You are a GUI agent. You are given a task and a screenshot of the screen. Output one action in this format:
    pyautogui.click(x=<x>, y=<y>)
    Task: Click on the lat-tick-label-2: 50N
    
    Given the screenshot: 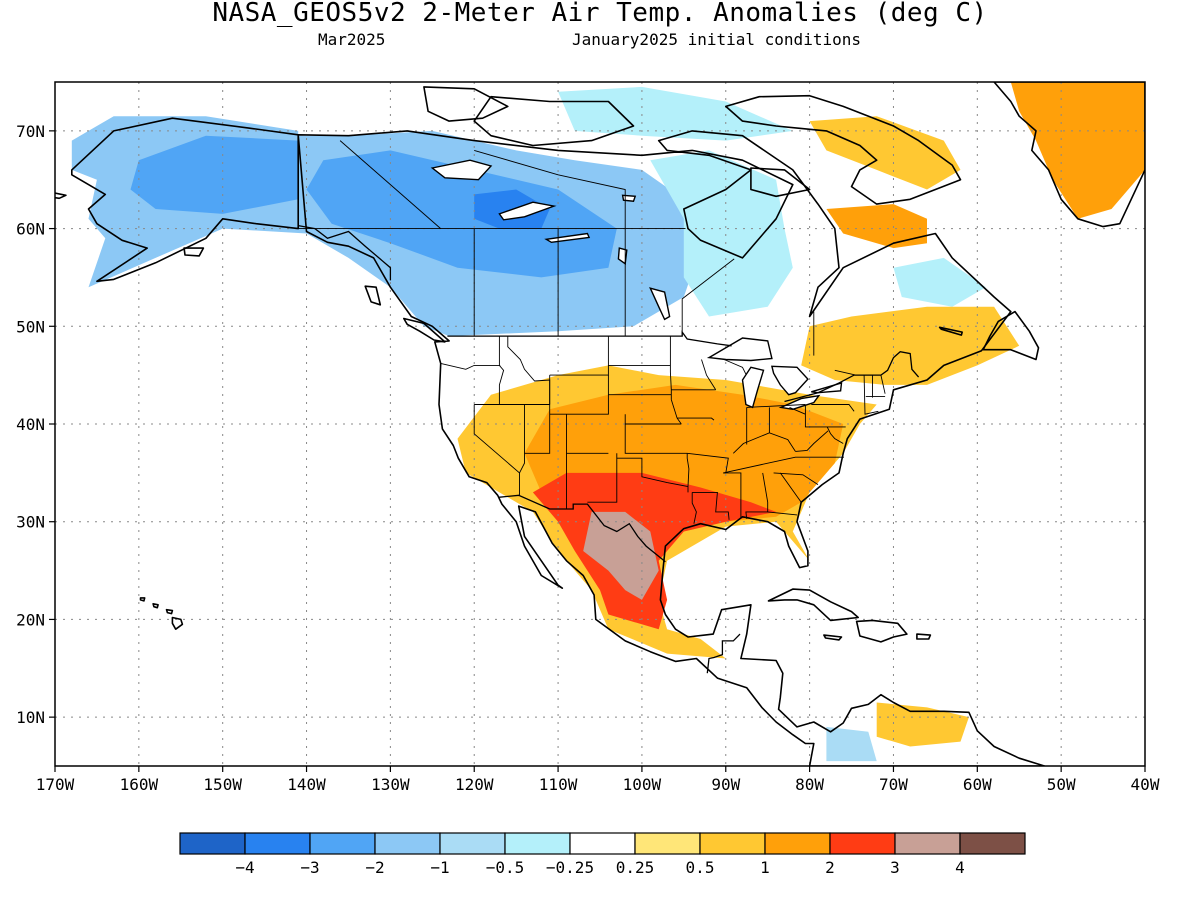 What is the action you would take?
    pyautogui.click(x=30, y=326)
    